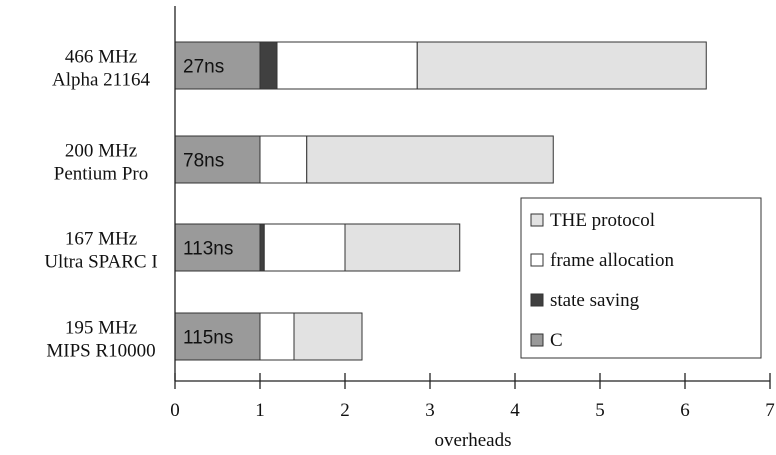 The width and height of the screenshot is (776, 455). I want to click on bar-data-label: 115ns, so click(208, 338).